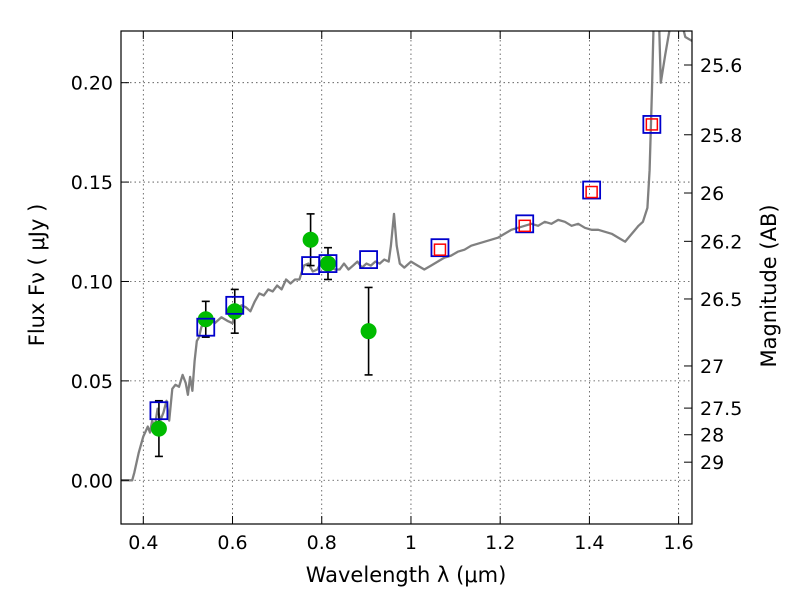 The width and height of the screenshot is (800, 600). What do you see at coordinates (712, 463) in the screenshot?
I see `mag-tick-label: 29` at bounding box center [712, 463].